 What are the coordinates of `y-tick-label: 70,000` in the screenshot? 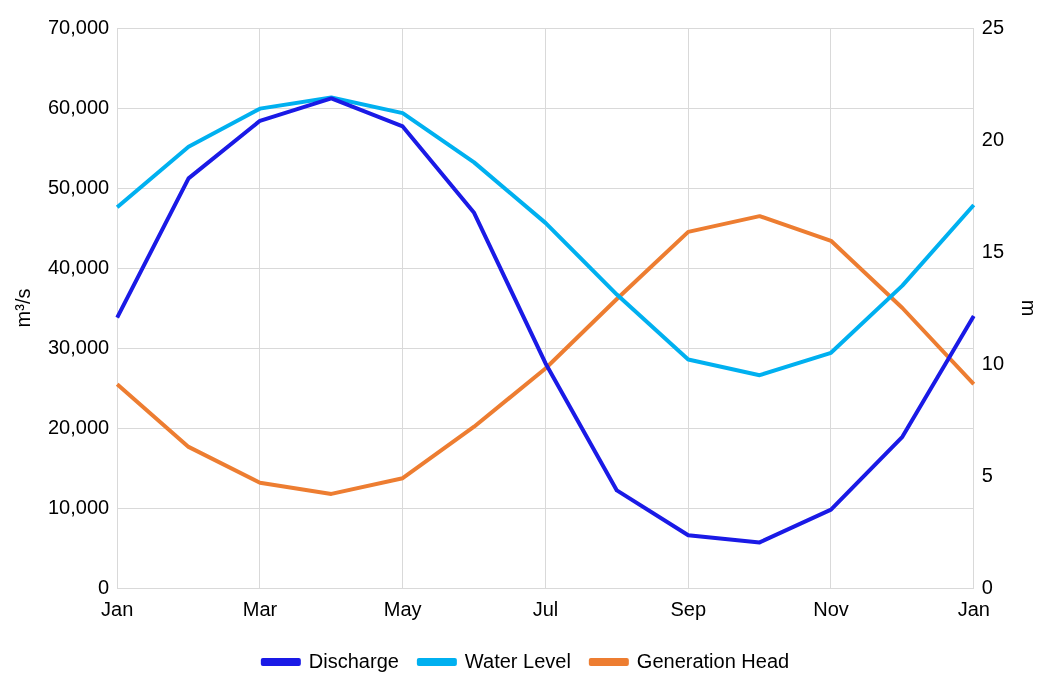 It's located at (79, 26).